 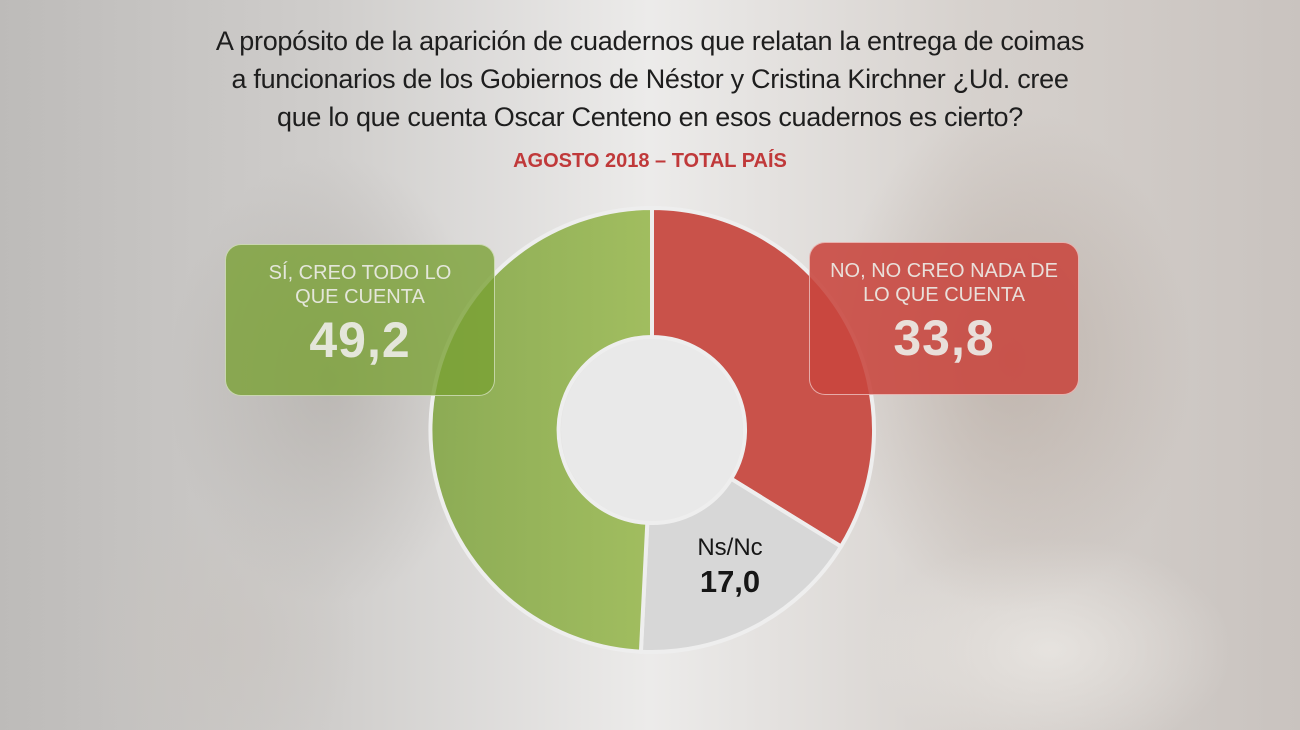 What do you see at coordinates (650, 161) in the screenshot?
I see `chart-subtitle: AGOSTO 2018 – TOTAL PAÍS` at bounding box center [650, 161].